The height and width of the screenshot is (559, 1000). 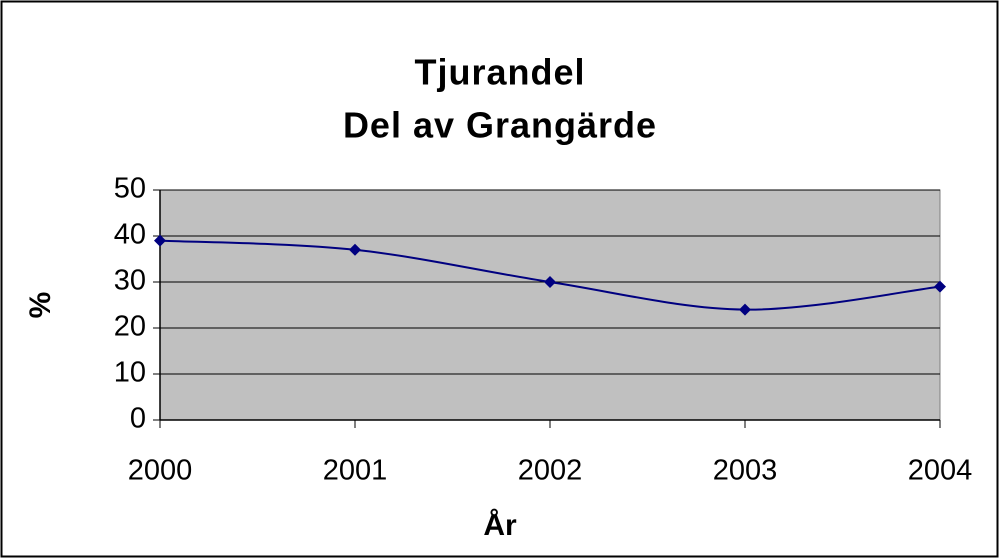 What do you see at coordinates (355, 471) in the screenshot?
I see `x-tick-label: 2001` at bounding box center [355, 471].